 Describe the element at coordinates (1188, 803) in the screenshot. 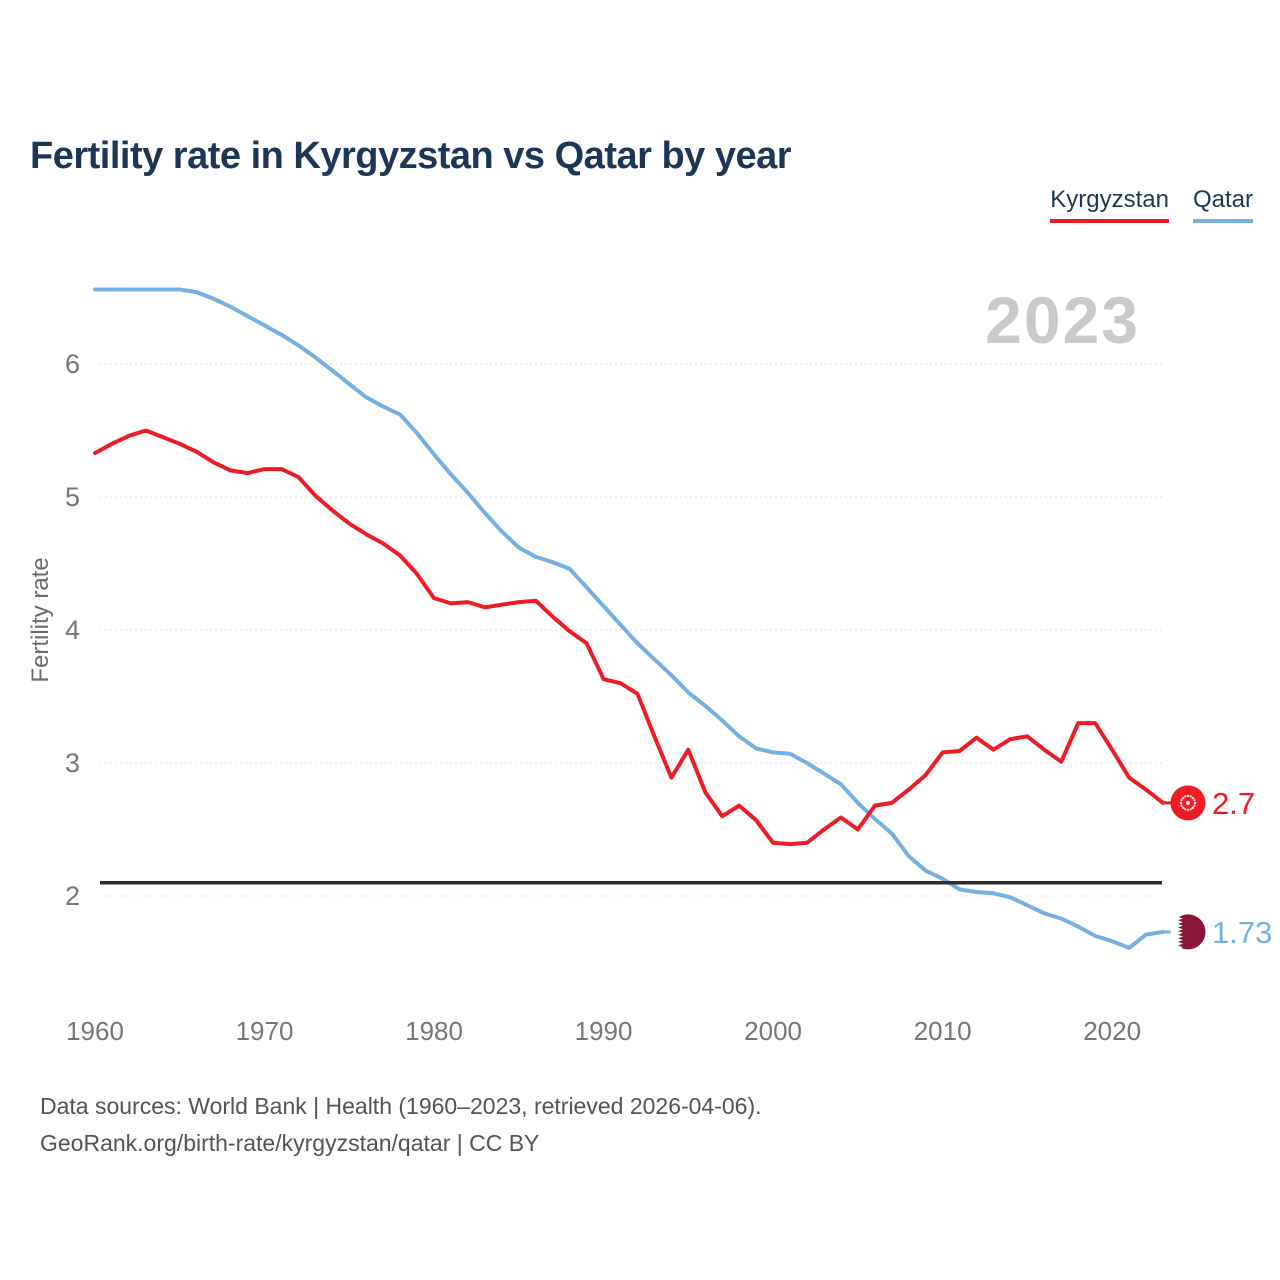

I see `kyrgyzstan-flag-marker` at that location.